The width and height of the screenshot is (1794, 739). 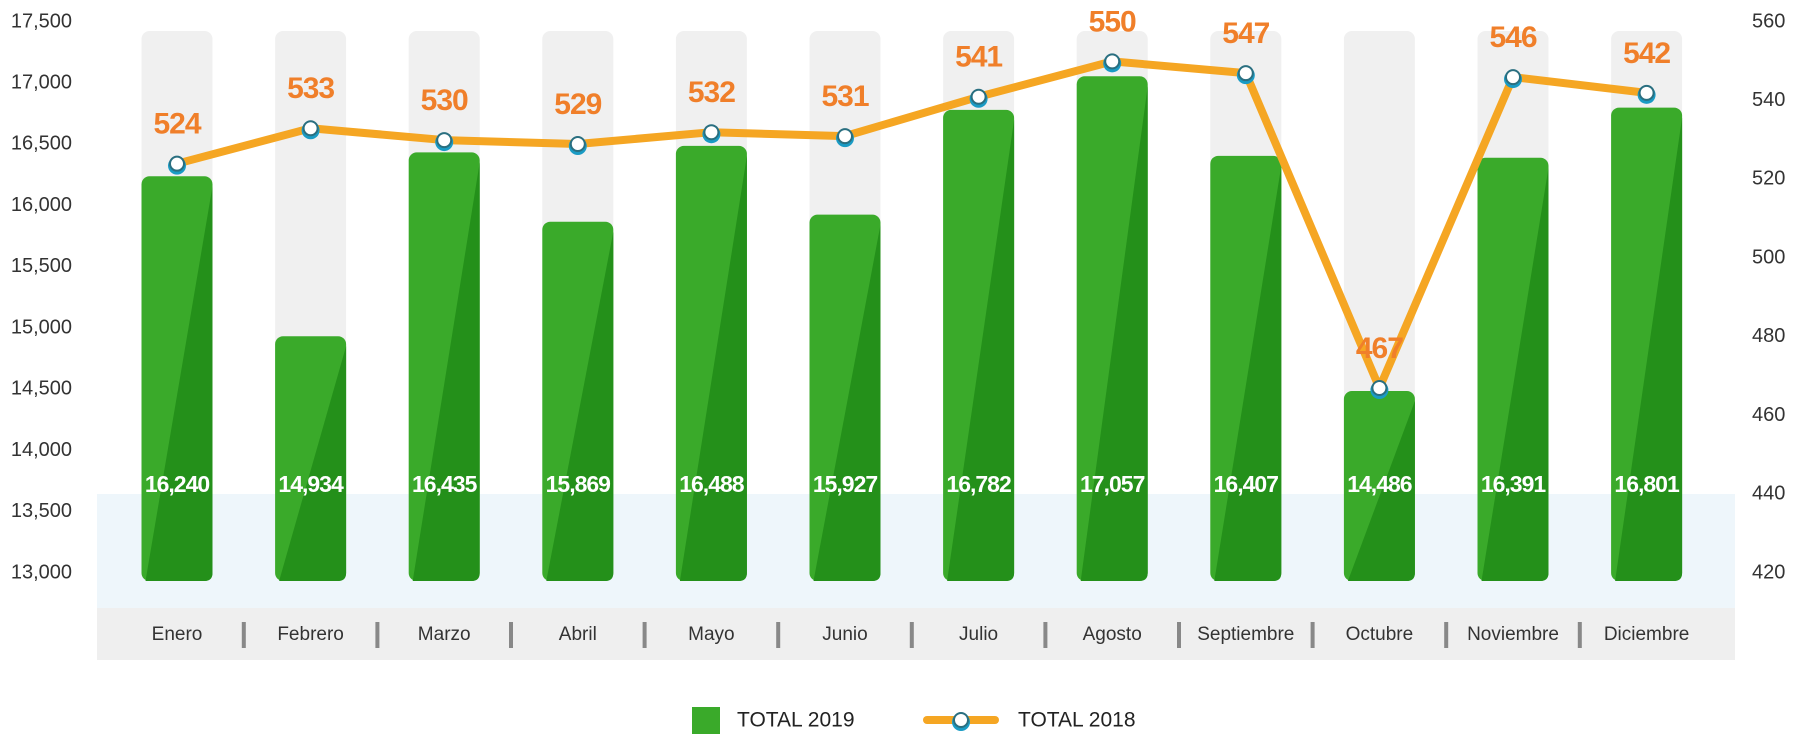 What do you see at coordinates (1647, 484) in the screenshot?
I see `bar-value-label: 16,801` at bounding box center [1647, 484].